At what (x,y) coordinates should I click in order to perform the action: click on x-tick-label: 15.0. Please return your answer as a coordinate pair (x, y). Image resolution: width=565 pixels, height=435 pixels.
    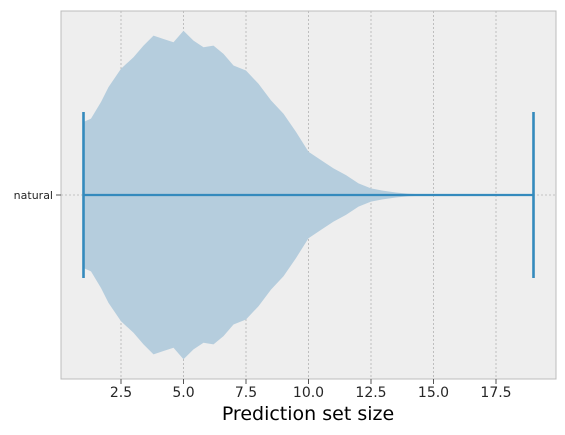
    Looking at the image, I should click on (433, 393).